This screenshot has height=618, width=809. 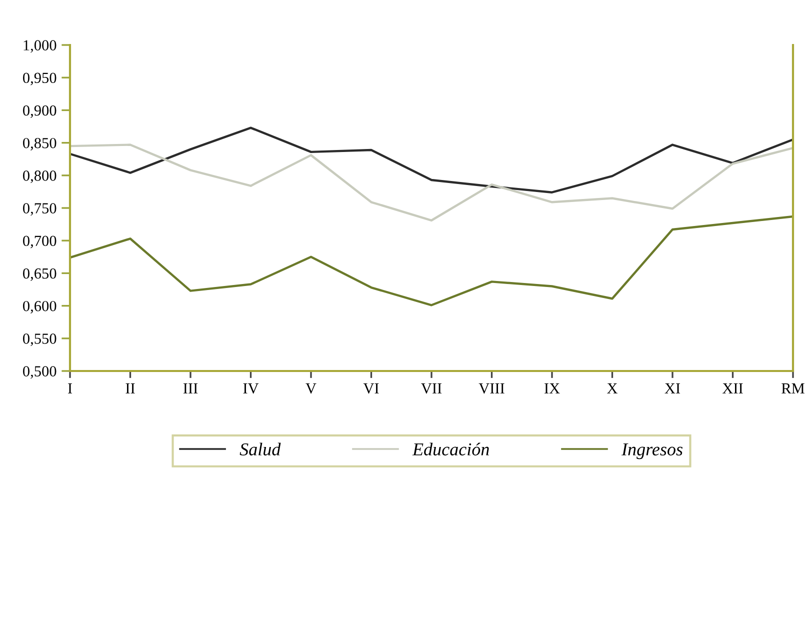 What do you see at coordinates (39, 111) in the screenshot?
I see `y-tick-label: 0,900` at bounding box center [39, 111].